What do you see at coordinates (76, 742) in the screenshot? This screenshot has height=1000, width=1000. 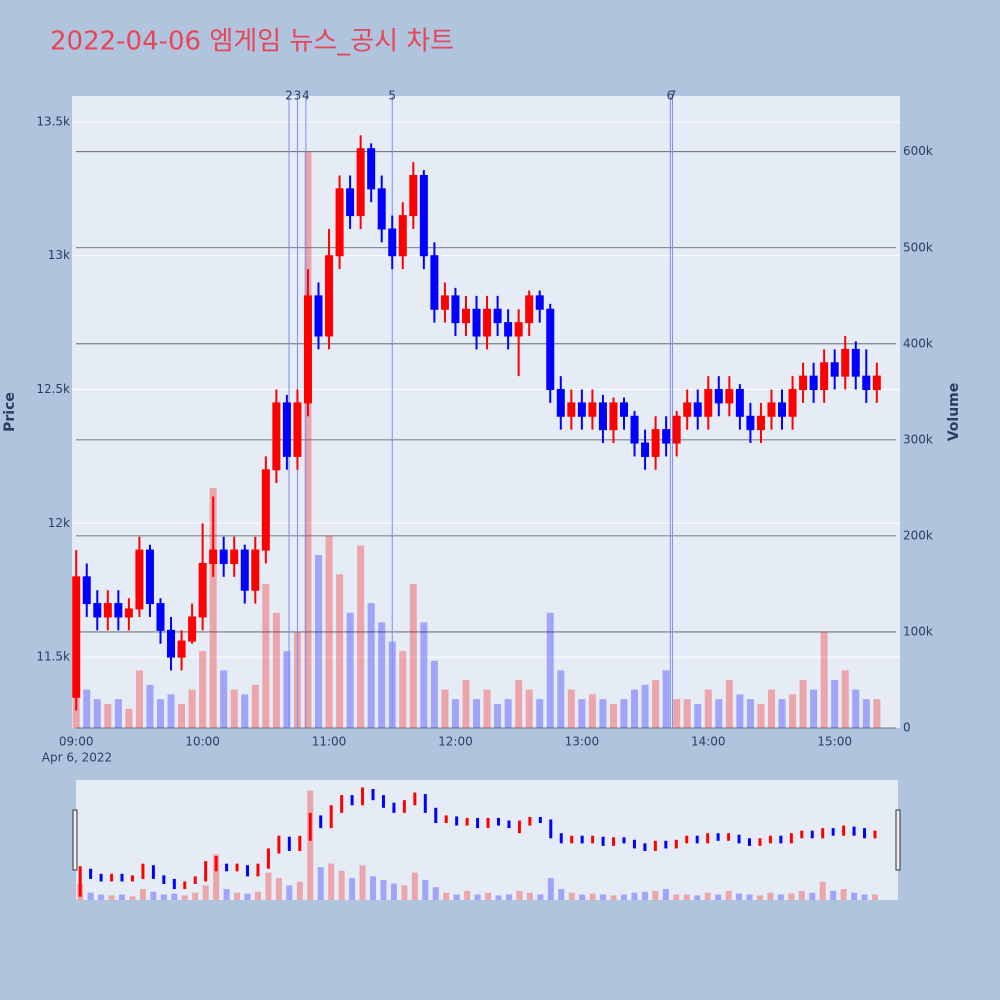 I see `x-tick-label: 09:00` at bounding box center [76, 742].